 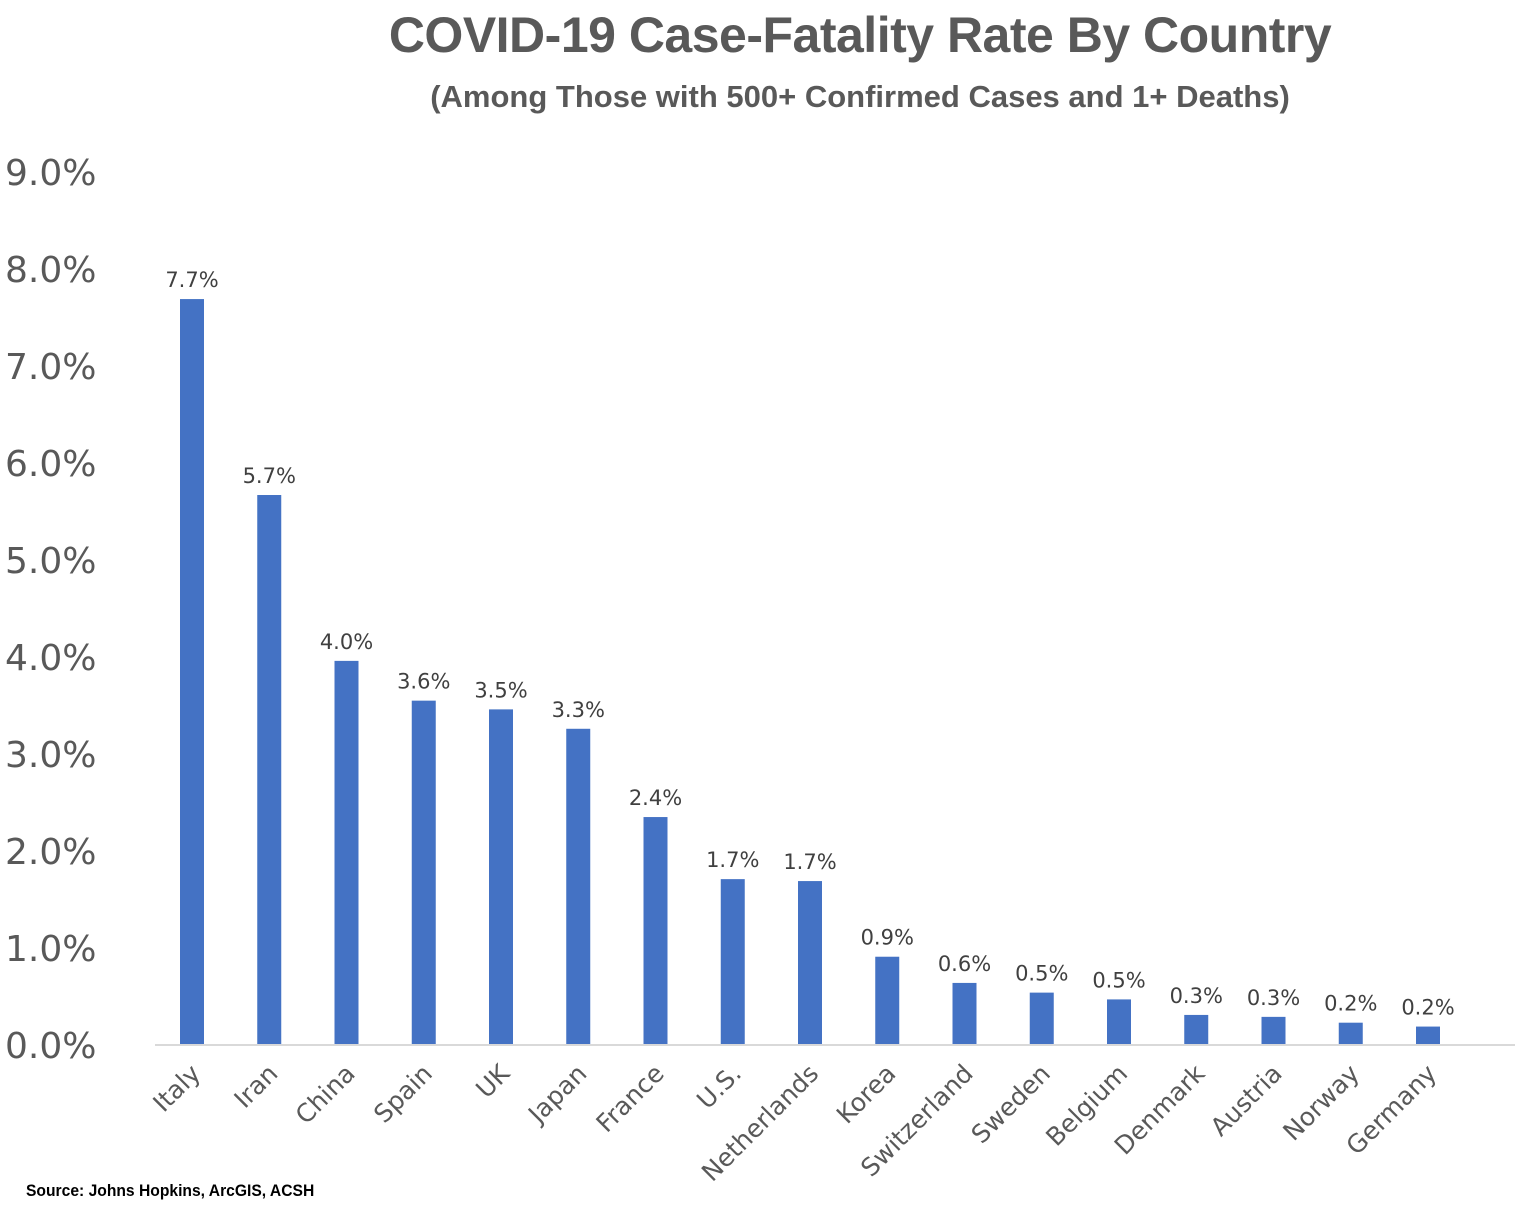 What do you see at coordinates (423, 682) in the screenshot?
I see `data-label: 3.6%` at bounding box center [423, 682].